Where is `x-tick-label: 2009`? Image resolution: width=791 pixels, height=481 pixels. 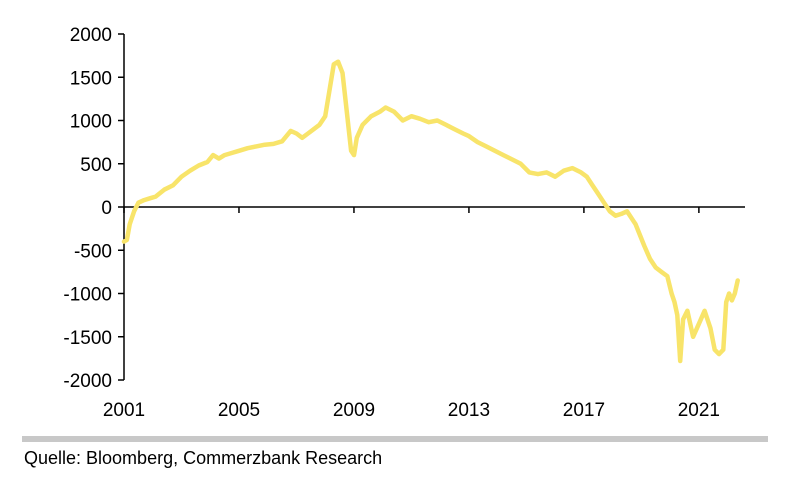
x-tick-label: 2009 is located at coordinates (354, 410).